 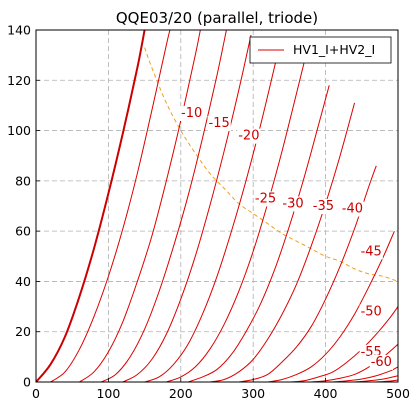 I want to click on y-tick-label: 80, so click(x=23, y=180).